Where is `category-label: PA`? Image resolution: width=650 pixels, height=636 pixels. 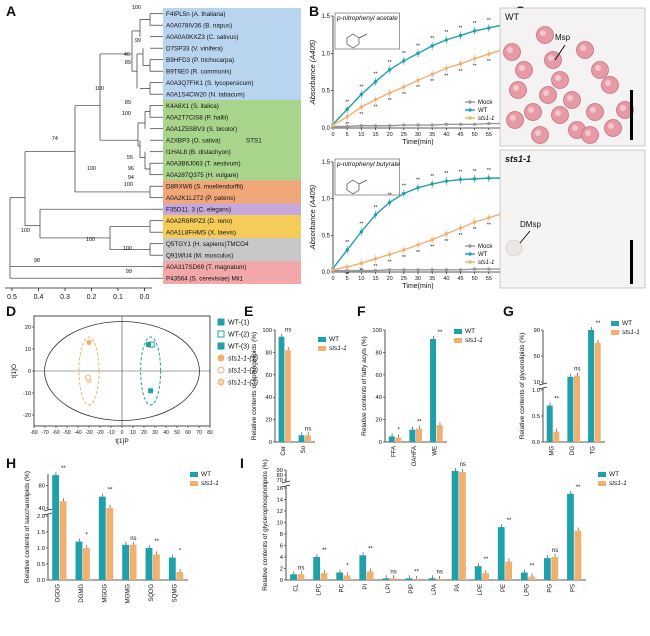
category-label: PA is located at coordinates (458, 588).